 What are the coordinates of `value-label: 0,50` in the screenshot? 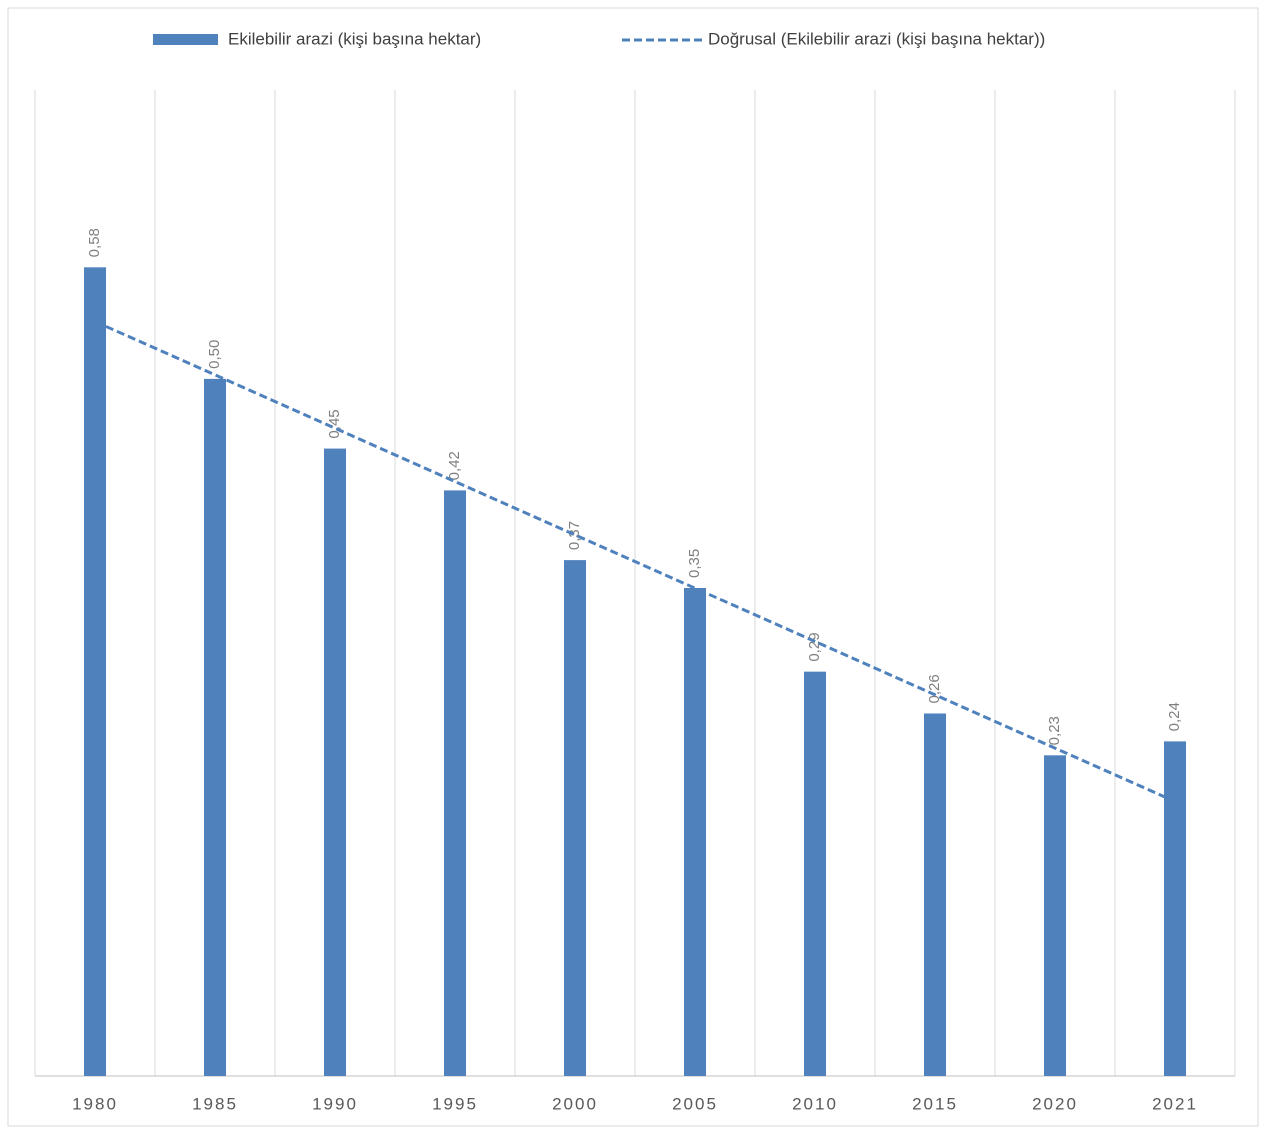 It's located at (214, 354).